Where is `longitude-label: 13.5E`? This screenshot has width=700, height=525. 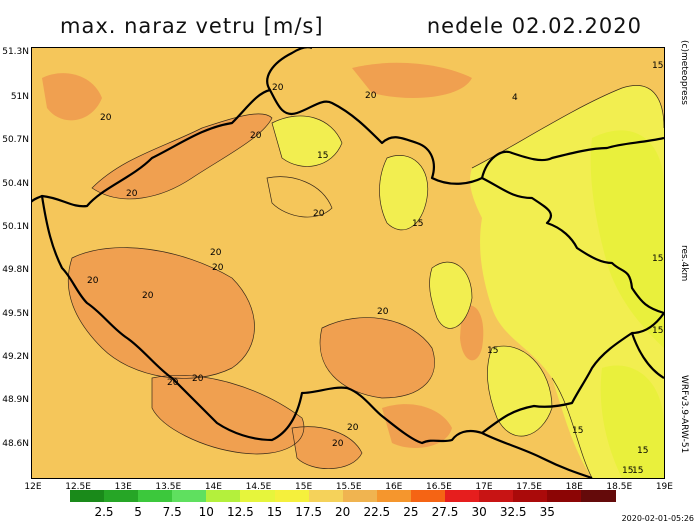
longitude-label: 13.5E is located at coordinates (168, 487).